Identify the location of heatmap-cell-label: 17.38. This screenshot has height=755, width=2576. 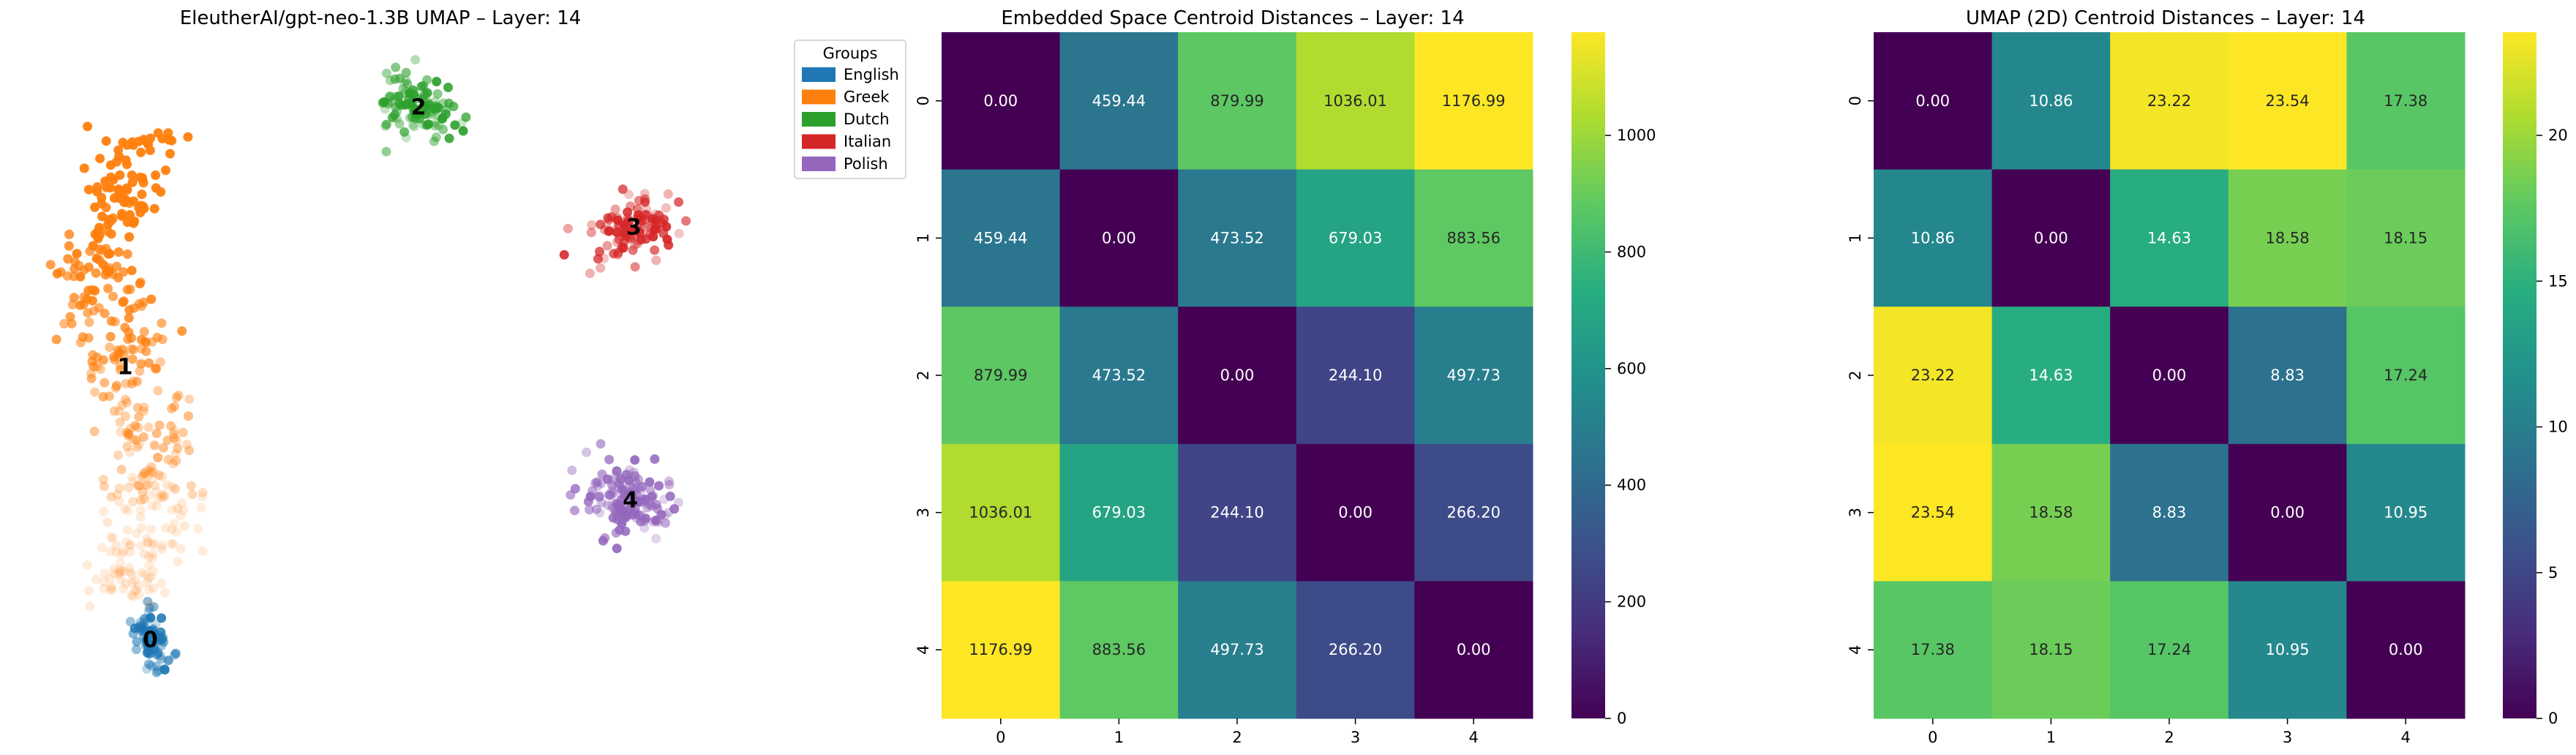
(1933, 649).